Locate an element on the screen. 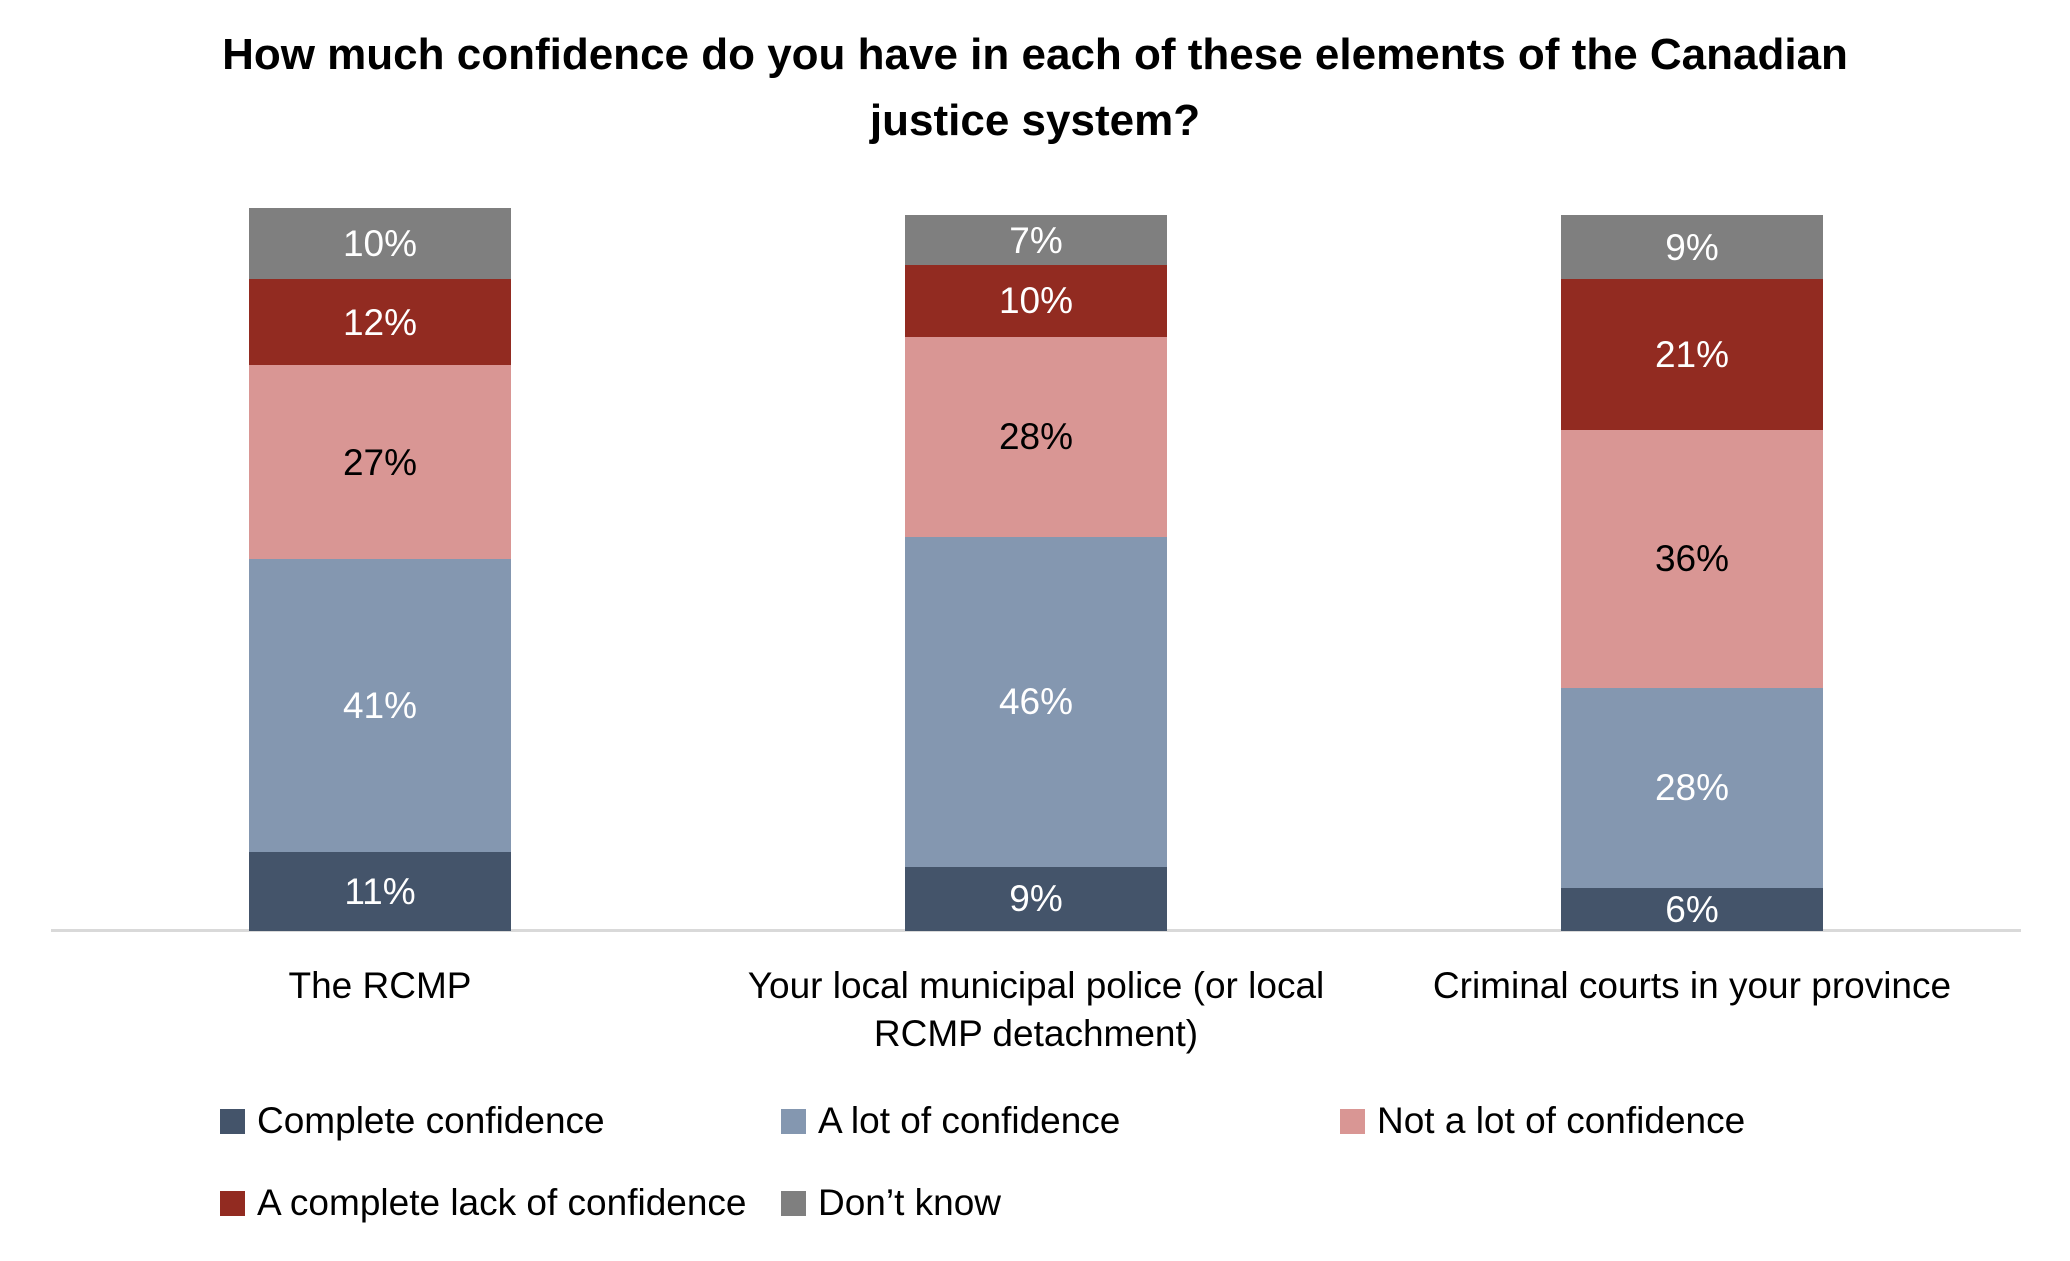 This screenshot has width=2070, height=1261. bar-segment-a-complete-lack-of-confidence: 12% is located at coordinates (380, 322).